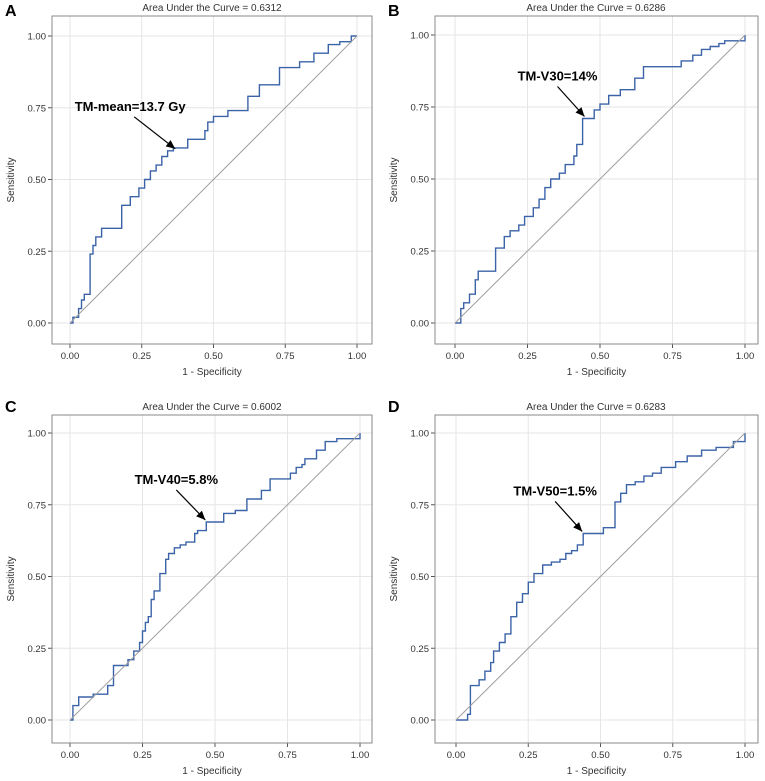 This screenshot has width=765, height=781. Describe the element at coordinates (558, 76) in the screenshot. I see `annotation-label: TM-V30=14%` at that location.